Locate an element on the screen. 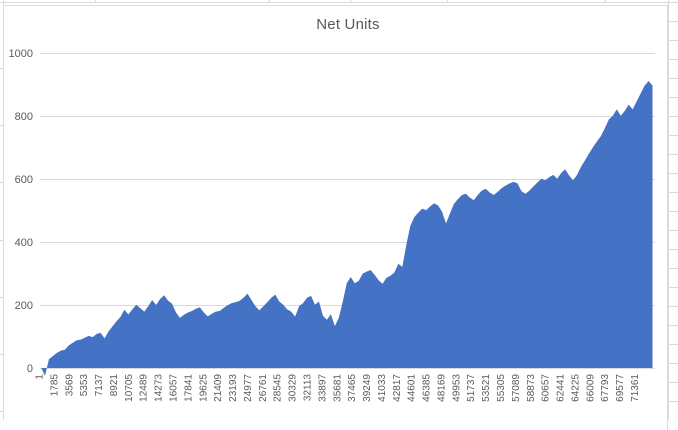 The image size is (678, 430). y-tick-label: 1000 is located at coordinates (21, 54).